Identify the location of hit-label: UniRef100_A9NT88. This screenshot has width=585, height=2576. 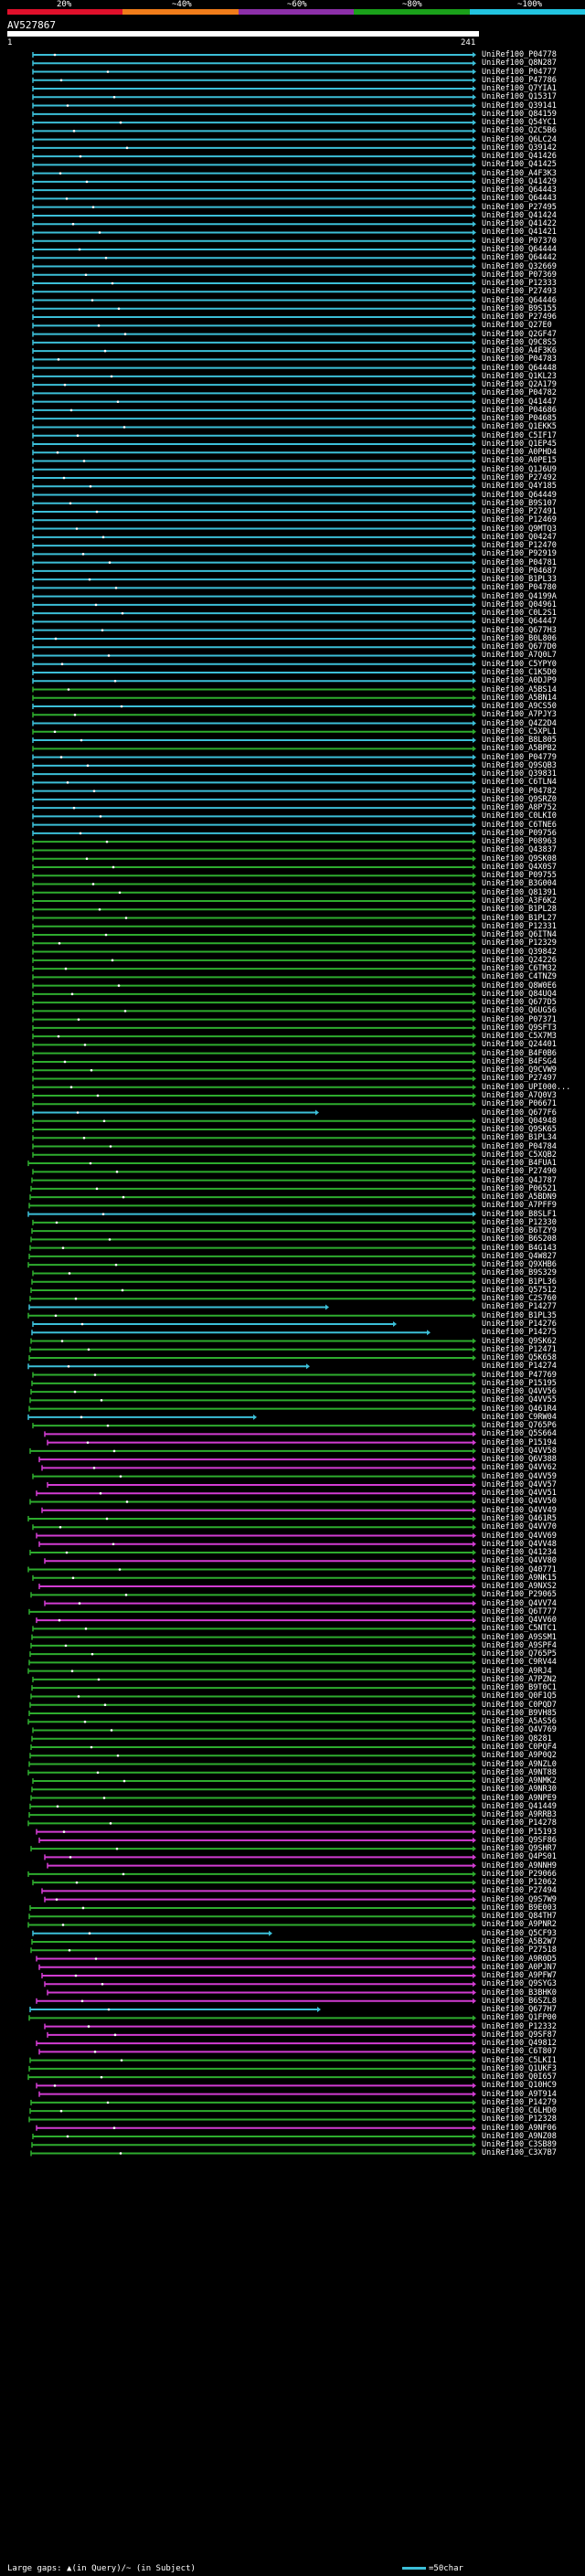
(519, 1772).